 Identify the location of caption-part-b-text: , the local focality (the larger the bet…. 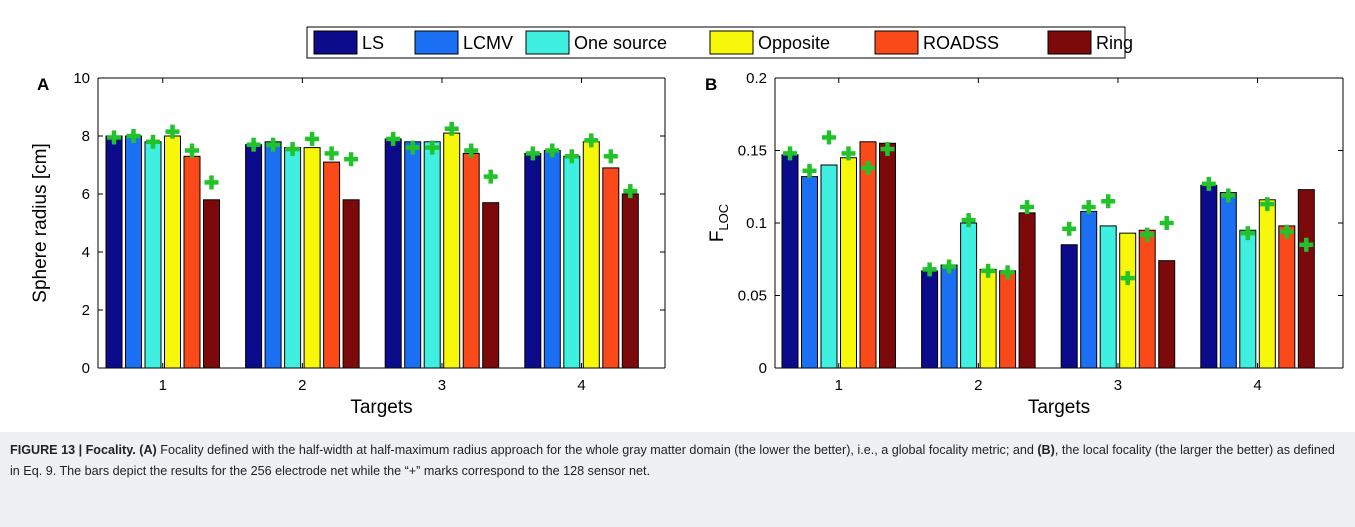
(672, 460).